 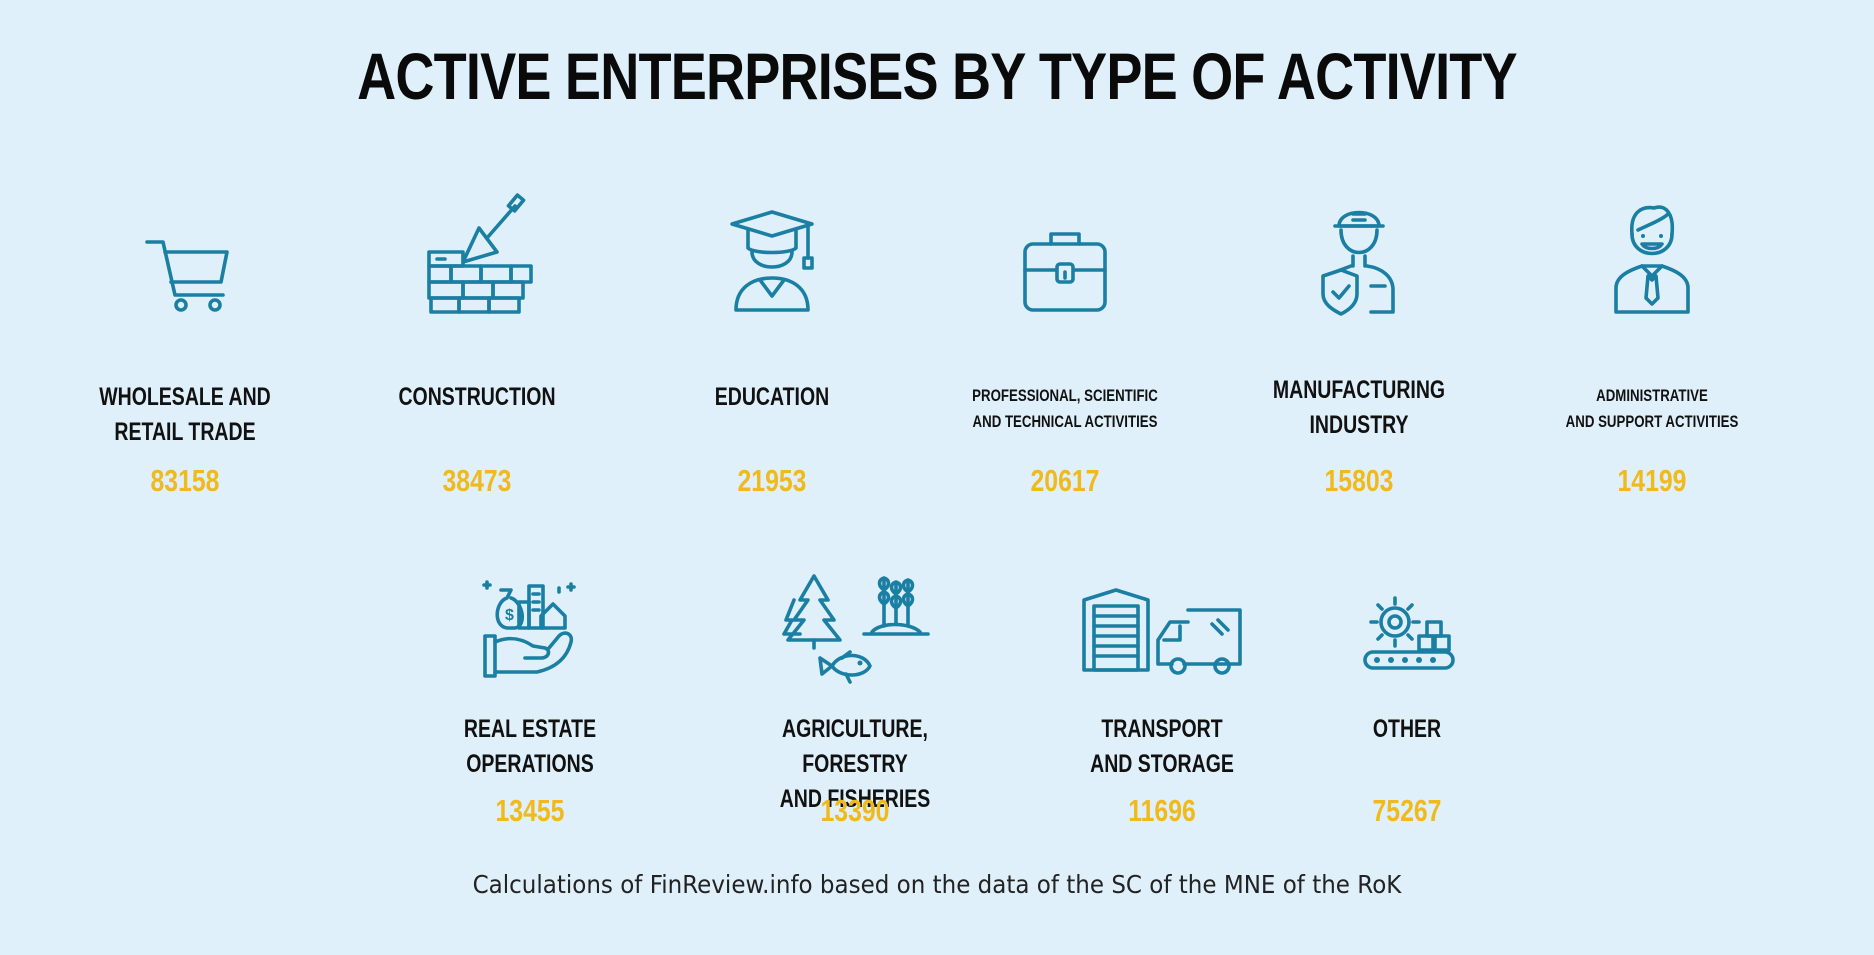 What do you see at coordinates (185, 414) in the screenshot?
I see `activity-label: WHOLESALE AND RETAIL TRADE` at bounding box center [185, 414].